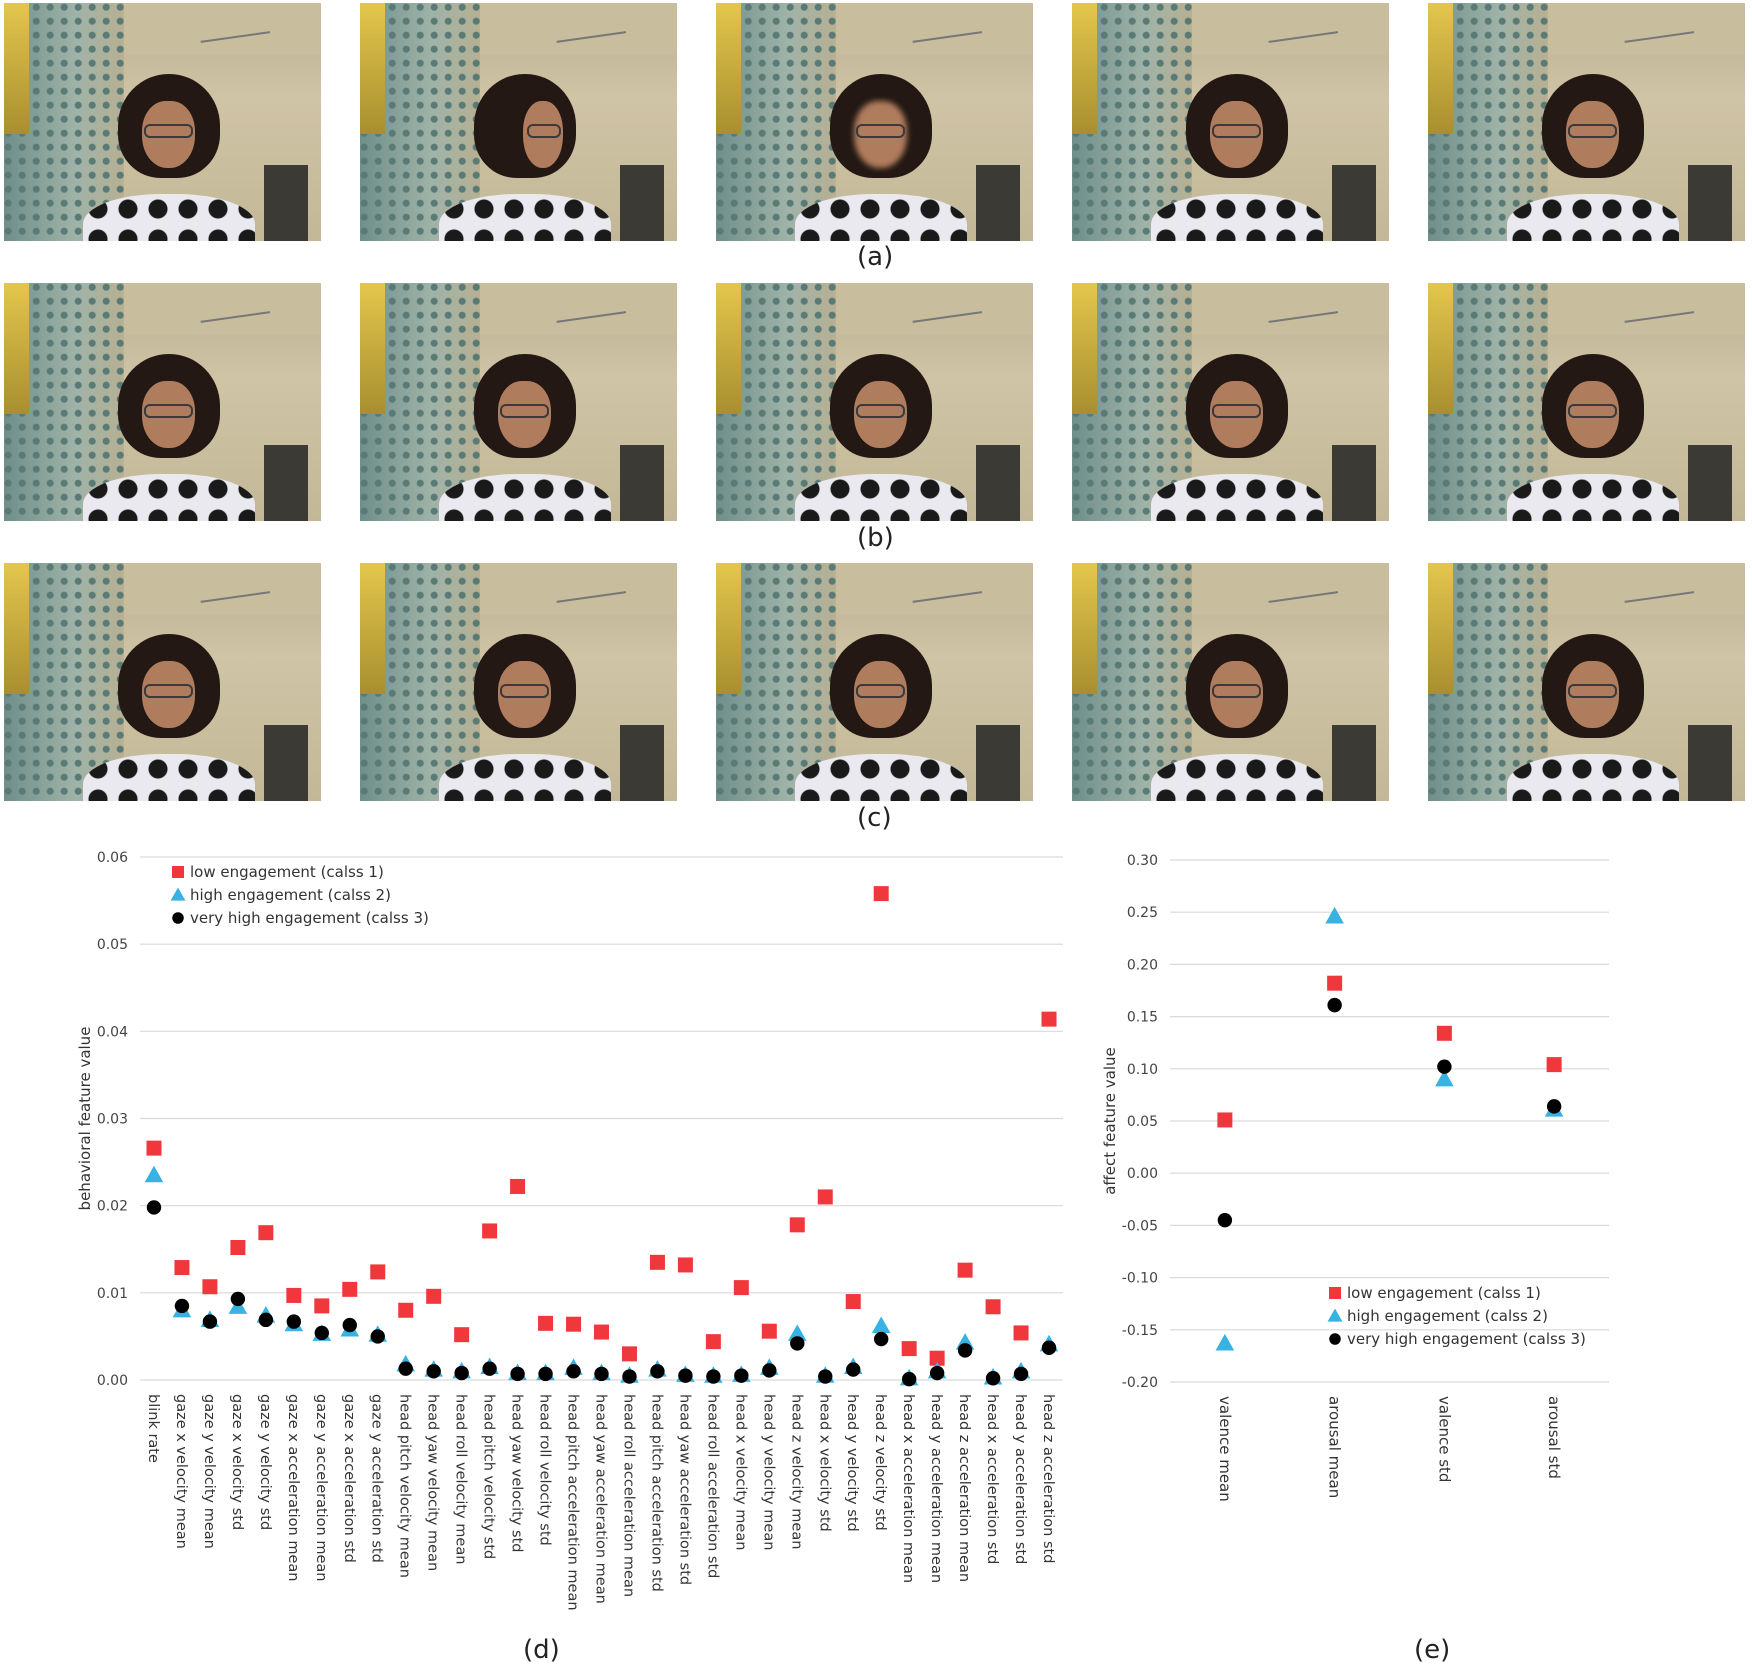  I want to click on y-tick-label: 0.06, so click(112, 858).